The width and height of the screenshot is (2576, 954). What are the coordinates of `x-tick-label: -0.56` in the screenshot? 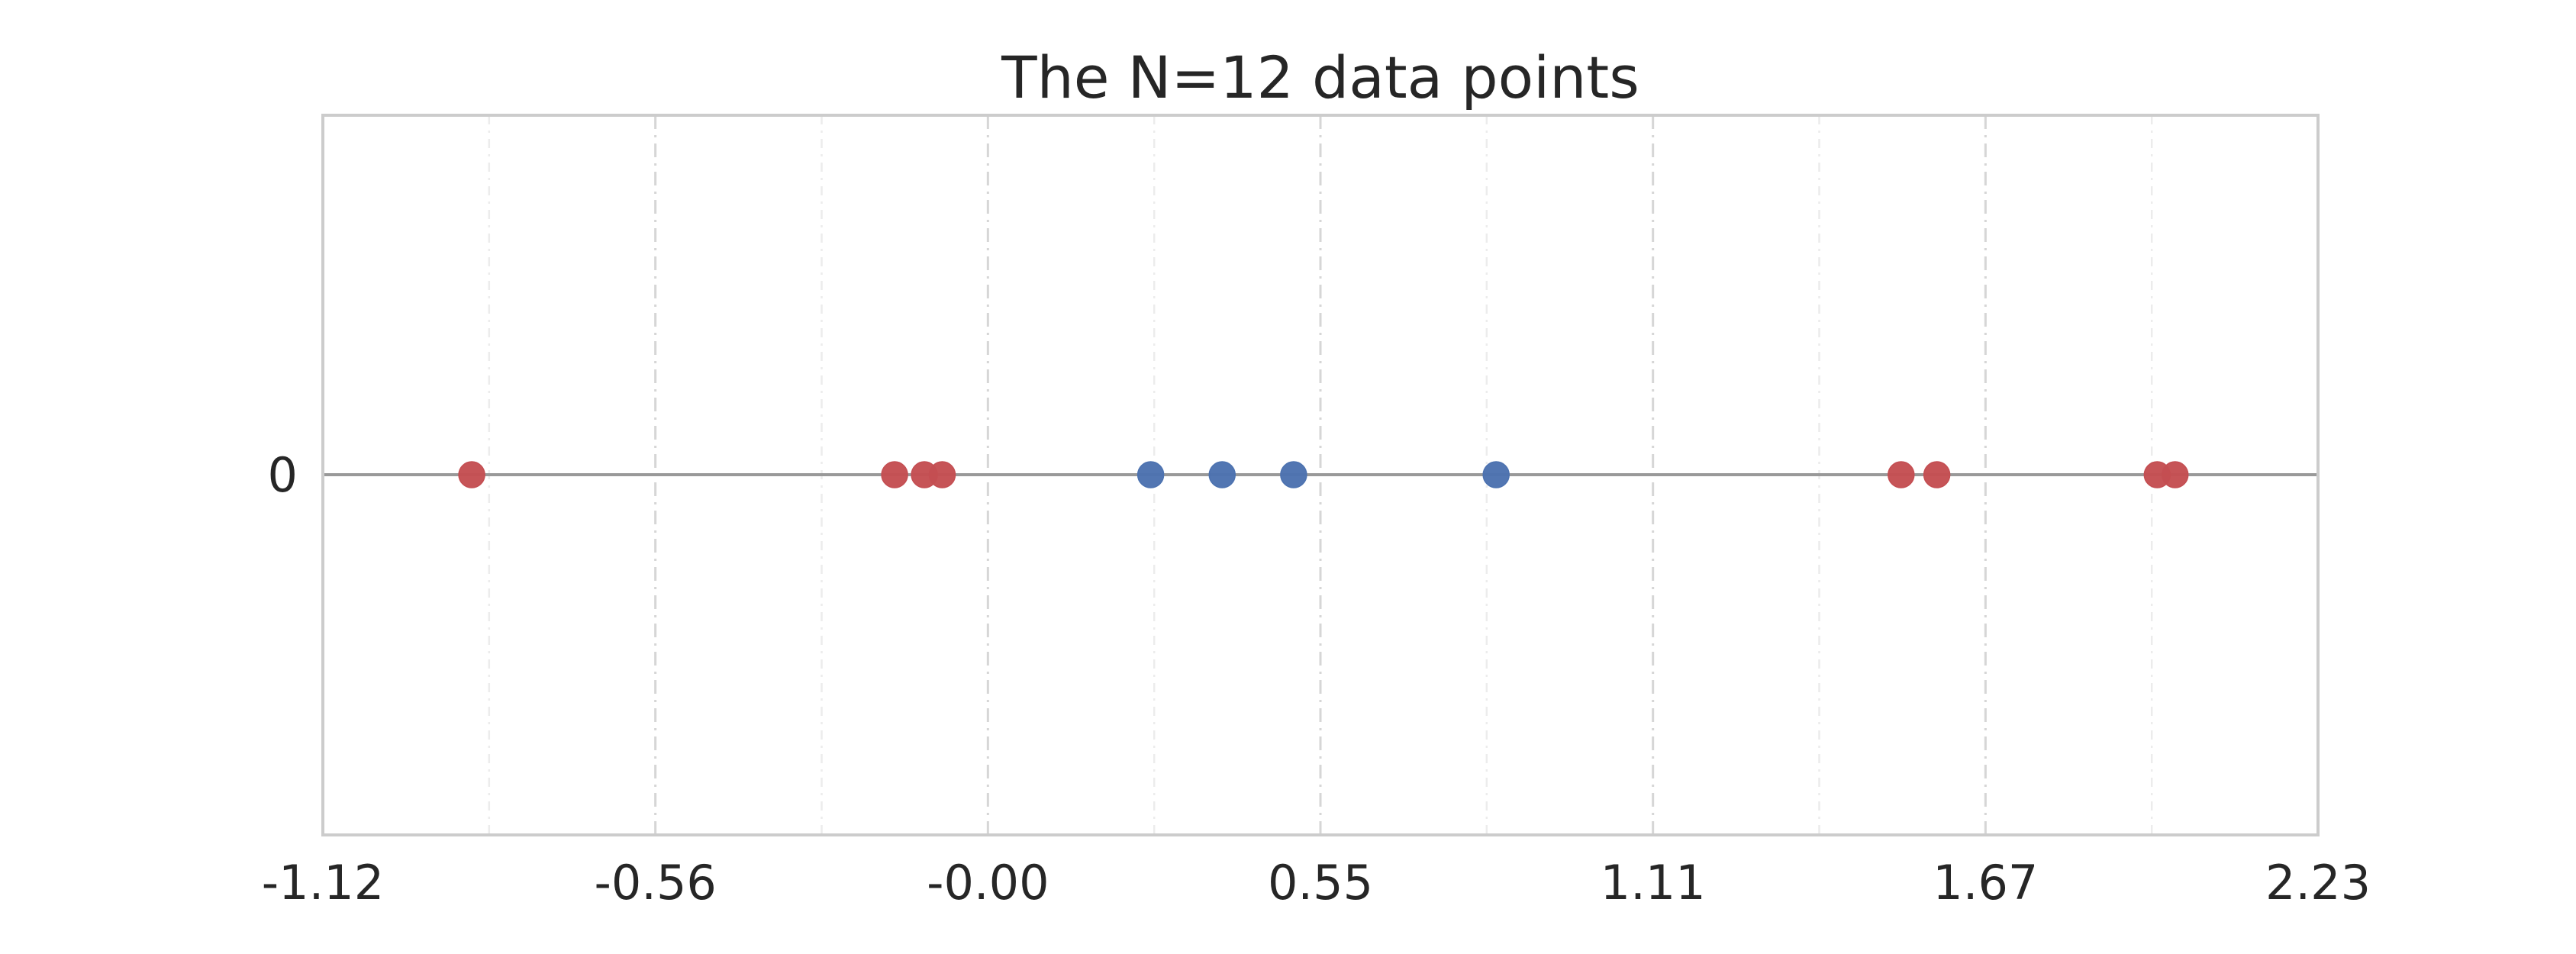 It's located at (655, 882).